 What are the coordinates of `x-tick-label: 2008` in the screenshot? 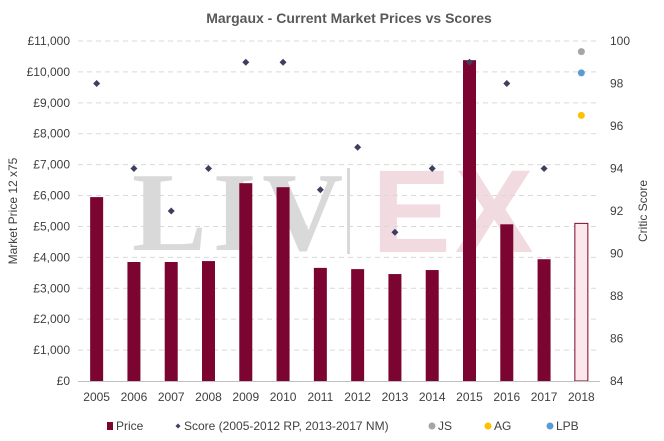 It's located at (208, 397).